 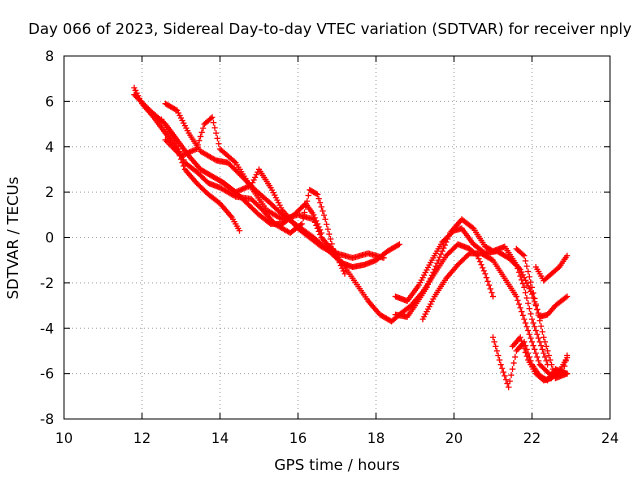 I want to click on y-tick-label: -6, so click(x=47, y=375).